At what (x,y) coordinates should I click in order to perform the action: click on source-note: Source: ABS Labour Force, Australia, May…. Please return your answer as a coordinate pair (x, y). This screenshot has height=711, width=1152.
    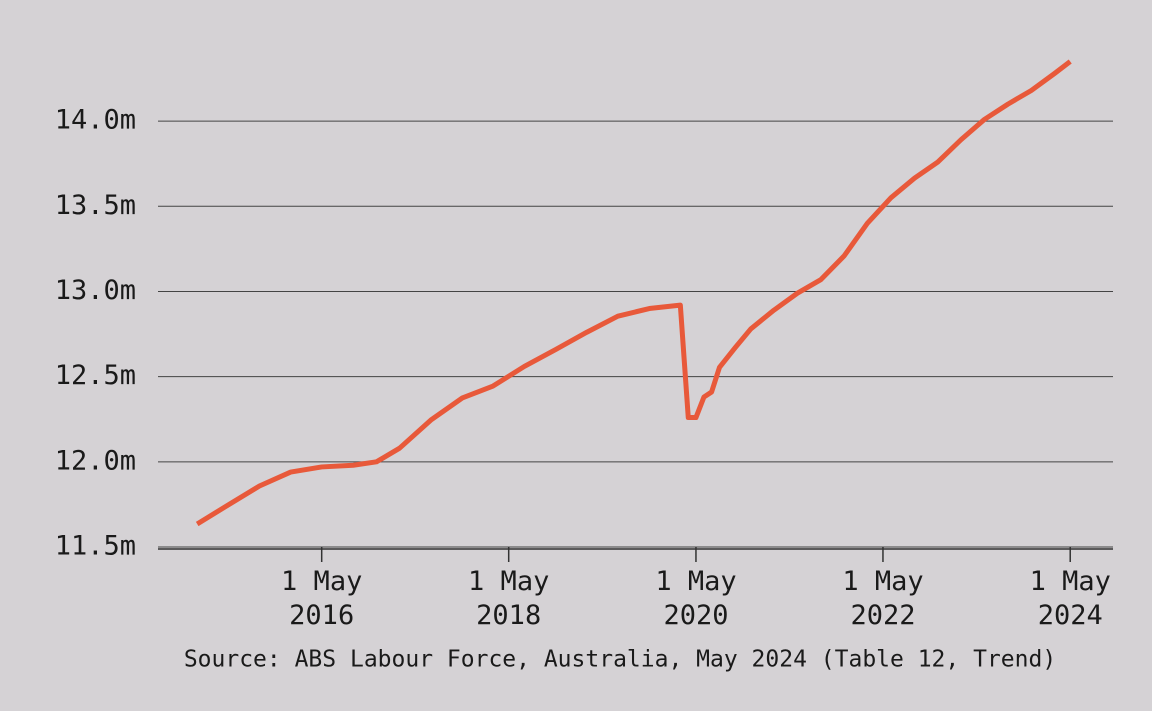
    Looking at the image, I should click on (620, 660).